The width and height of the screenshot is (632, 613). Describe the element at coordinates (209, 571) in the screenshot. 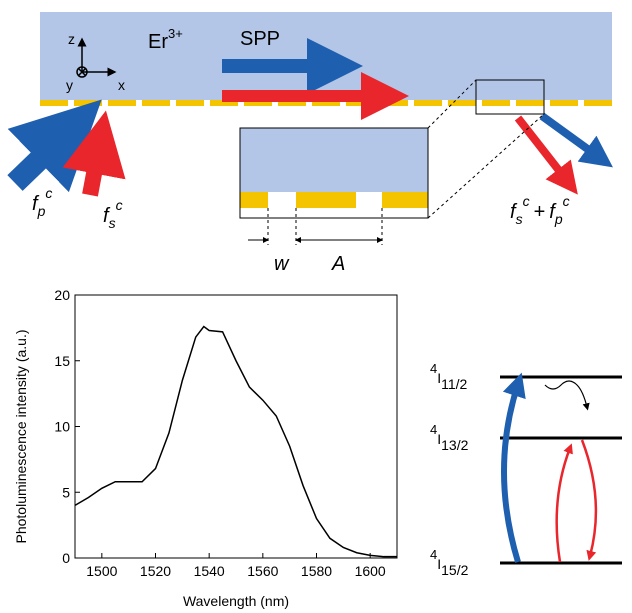

I see `x-tick-label: 1540` at that location.